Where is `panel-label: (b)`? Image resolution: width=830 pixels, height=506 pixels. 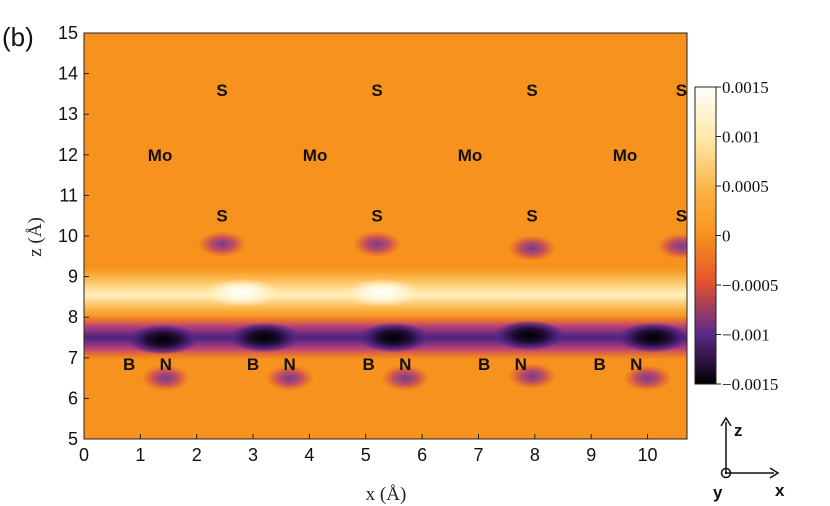 panel-label: (b) is located at coordinates (18, 37).